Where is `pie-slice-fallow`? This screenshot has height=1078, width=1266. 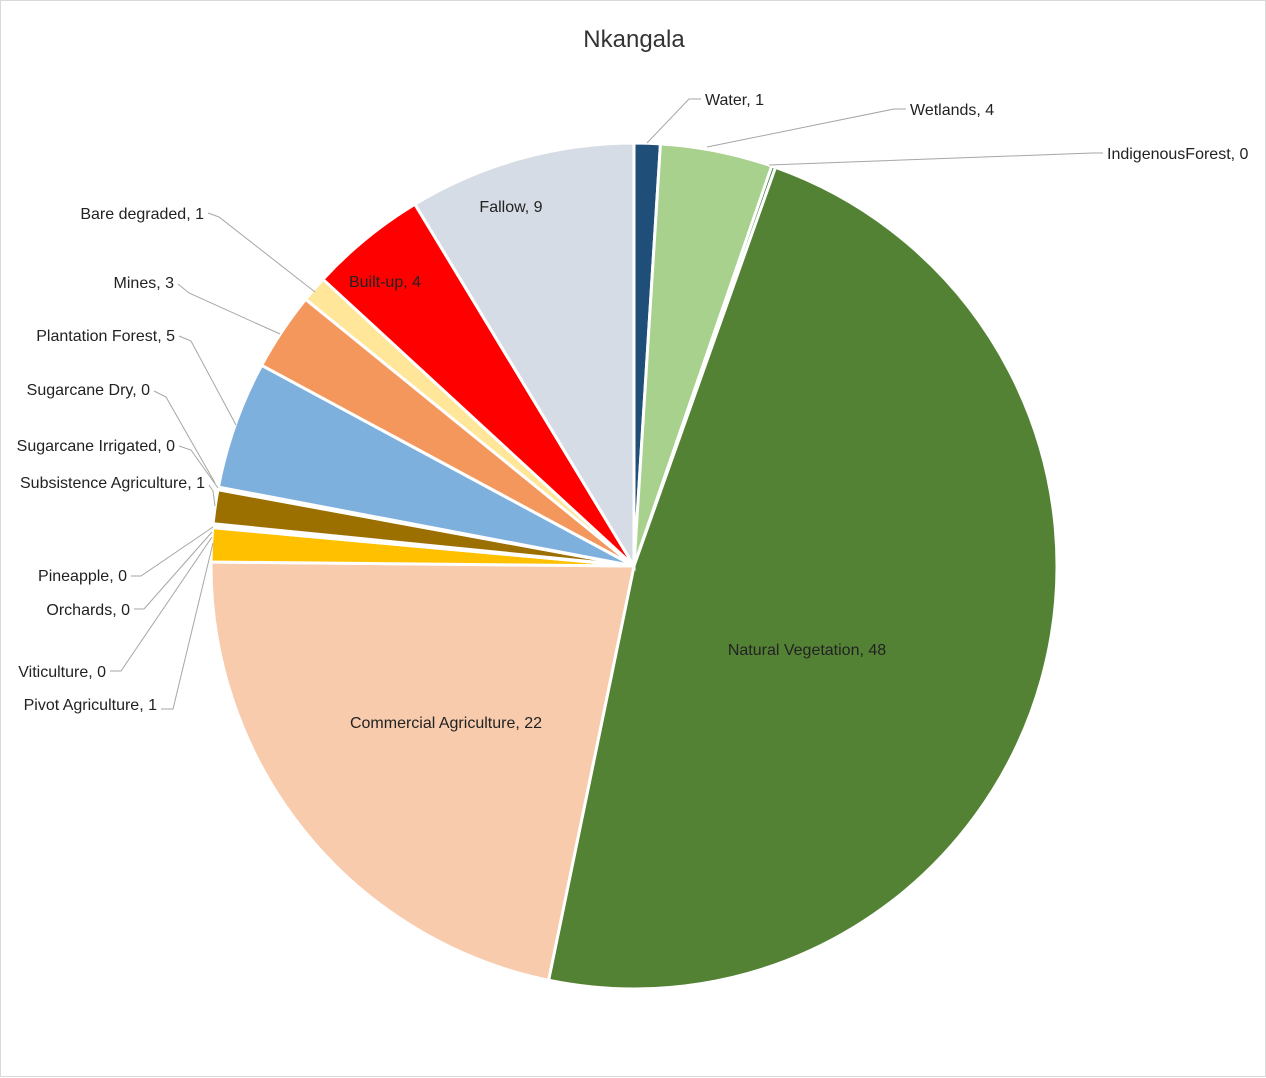 pie-slice-fallow is located at coordinates (524, 356).